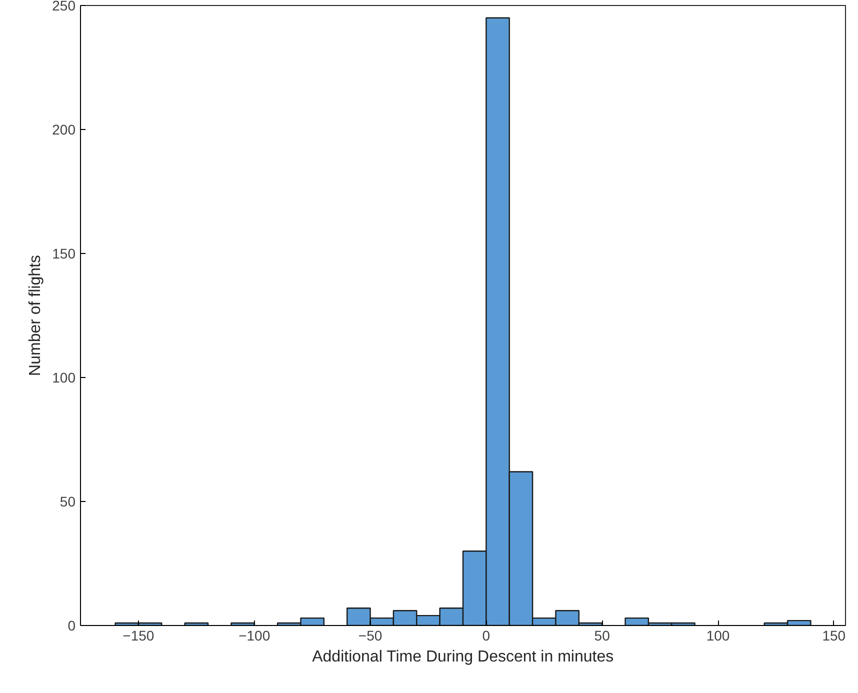 This screenshot has width=858, height=693. What do you see at coordinates (463, 657) in the screenshot?
I see `x-axis-title: Additional Time During Descent in minutes` at bounding box center [463, 657].